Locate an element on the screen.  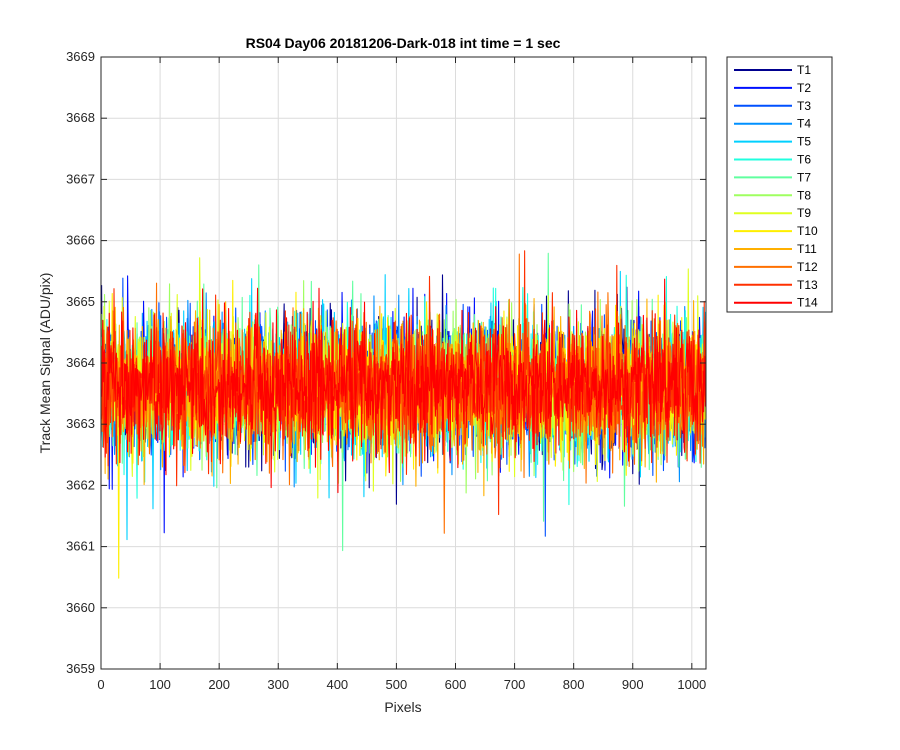
legend-label-t6: T6 is located at coordinates (804, 160).